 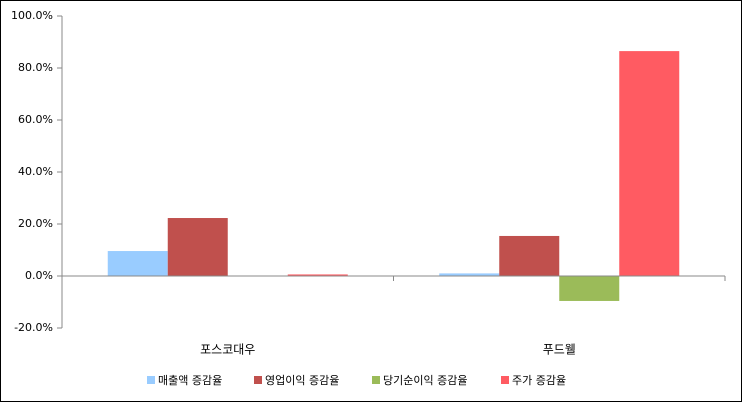 I want to click on legend-label: 당기순이익 증감율, so click(x=425, y=380).